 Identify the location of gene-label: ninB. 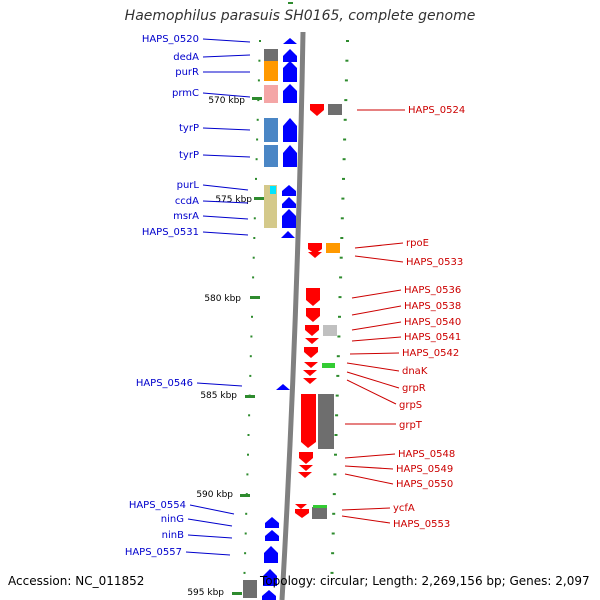
(173, 535).